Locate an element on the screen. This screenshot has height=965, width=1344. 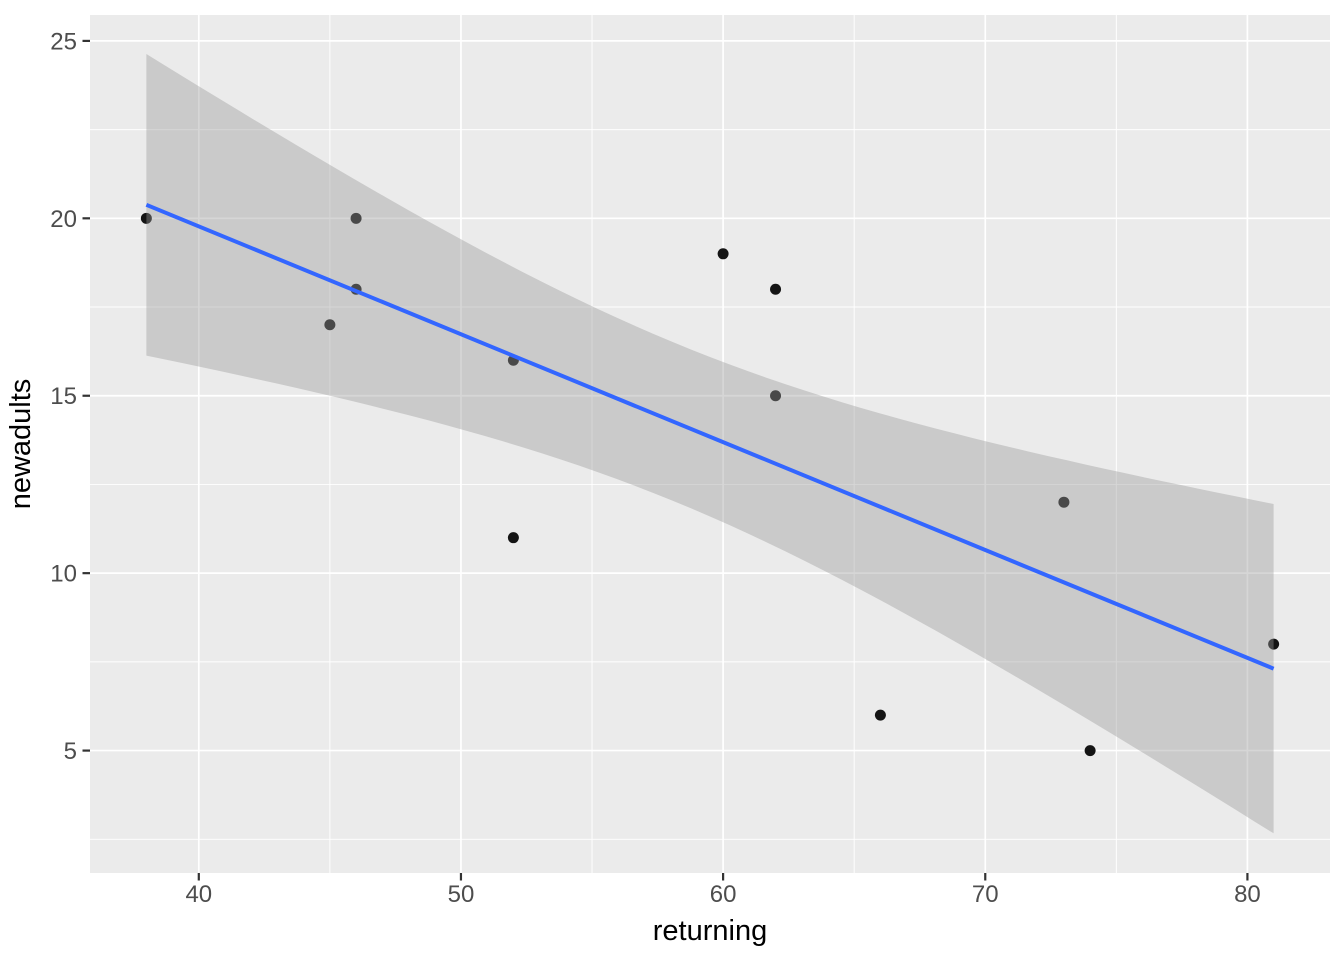
y-axis-title: newadults is located at coordinates (21, 444).